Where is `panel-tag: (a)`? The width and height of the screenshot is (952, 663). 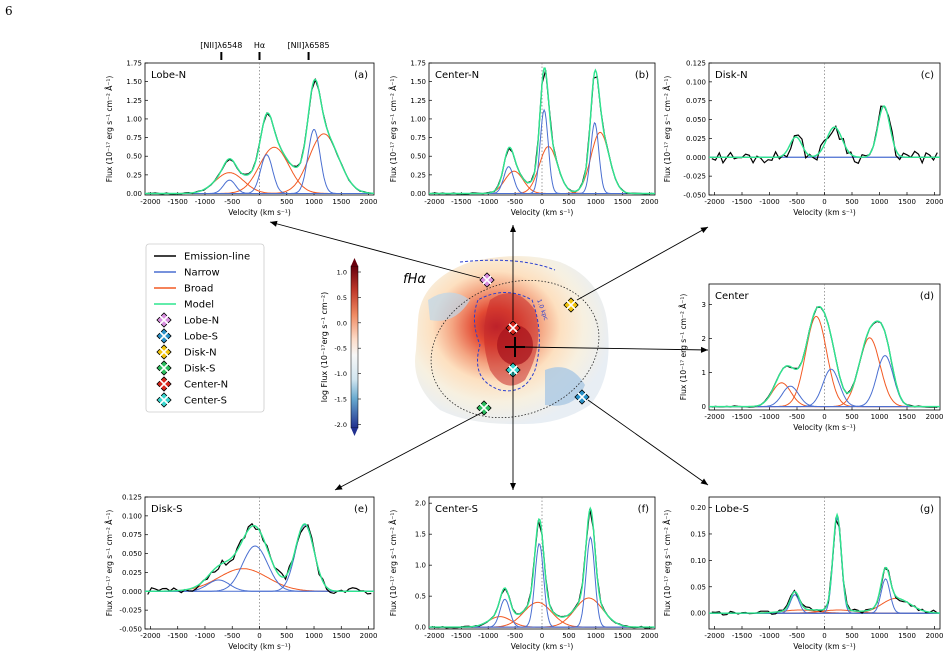 panel-tag: (a) is located at coordinates (361, 75).